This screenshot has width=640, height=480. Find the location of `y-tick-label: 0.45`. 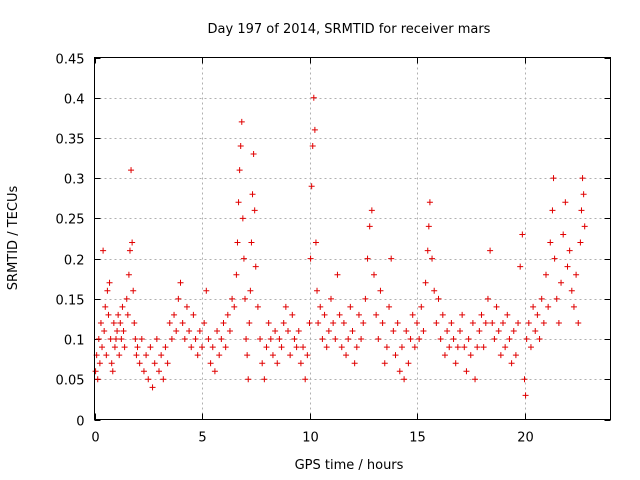

y-tick-label: 0.45 is located at coordinates (70, 60).